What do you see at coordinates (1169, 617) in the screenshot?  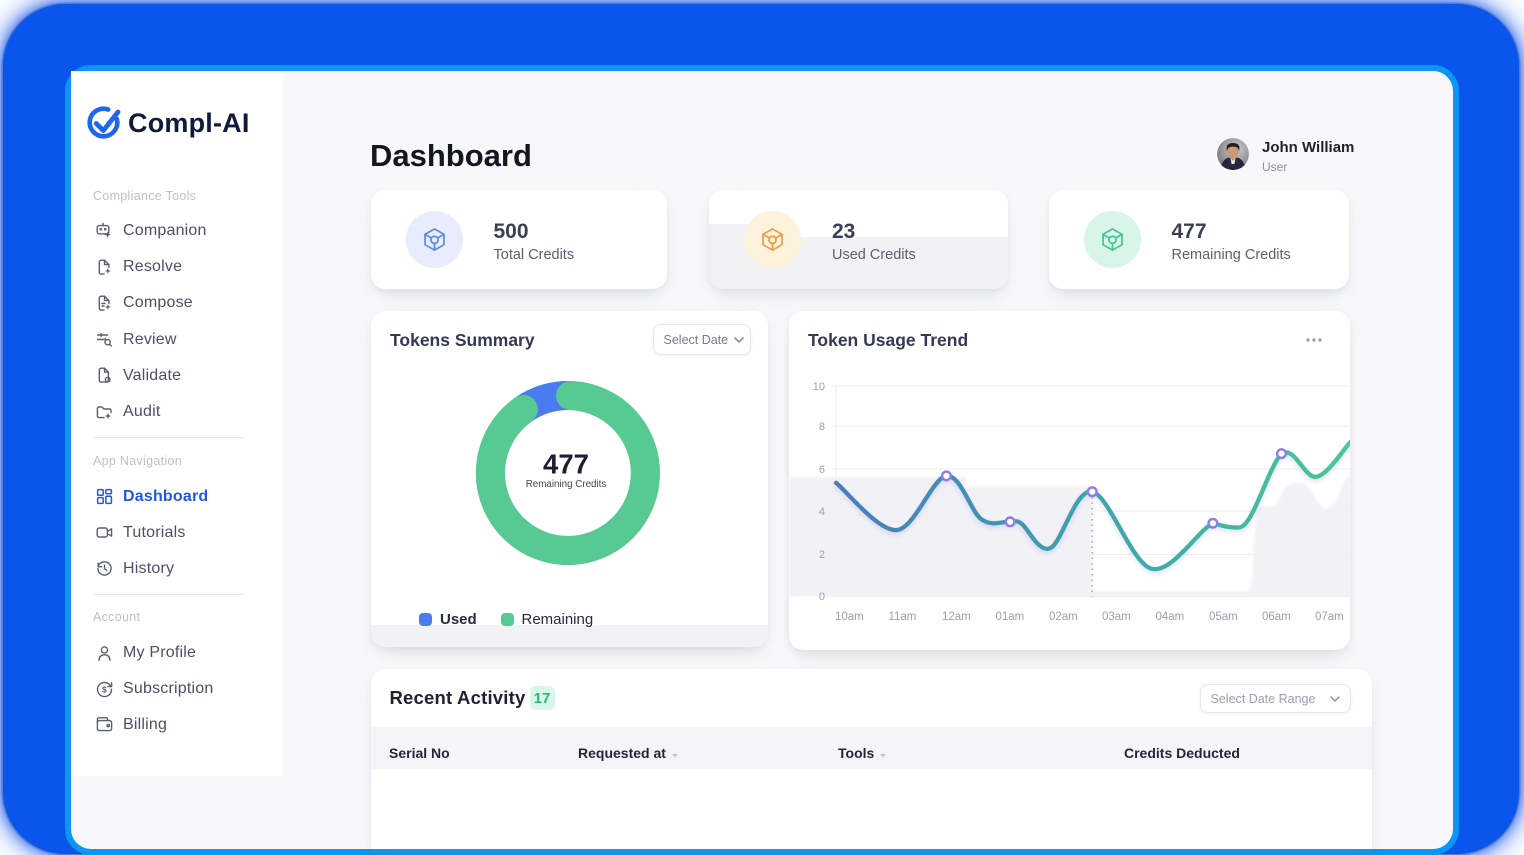 I see `svg-text: 04am` at bounding box center [1169, 617].